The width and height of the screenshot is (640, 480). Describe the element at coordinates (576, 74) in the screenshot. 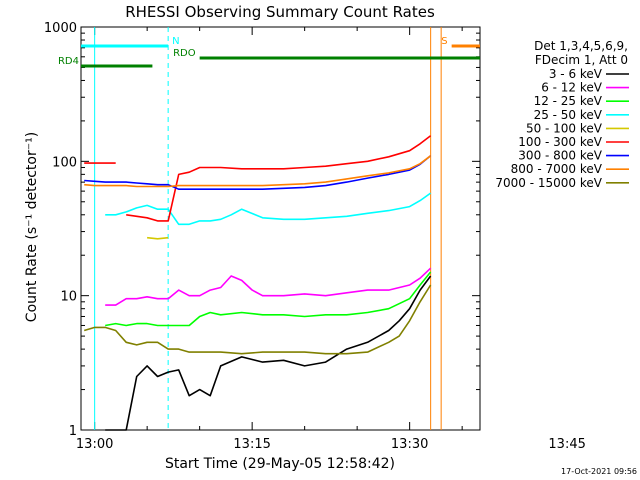

I see `legend-entry-label: 3 - 6 keV` at that location.